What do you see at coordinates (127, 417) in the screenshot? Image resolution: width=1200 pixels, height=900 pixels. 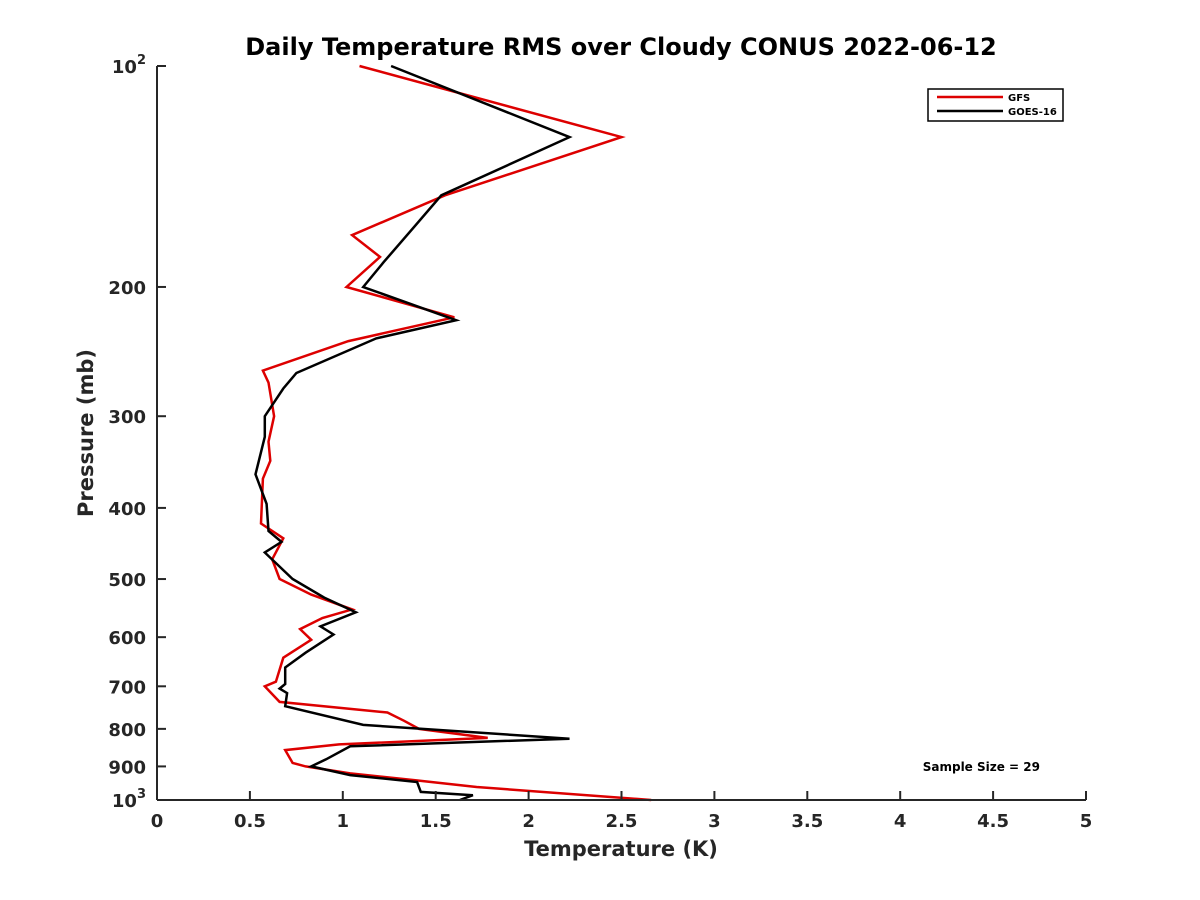 I see `y-tick-label: 300` at bounding box center [127, 417].